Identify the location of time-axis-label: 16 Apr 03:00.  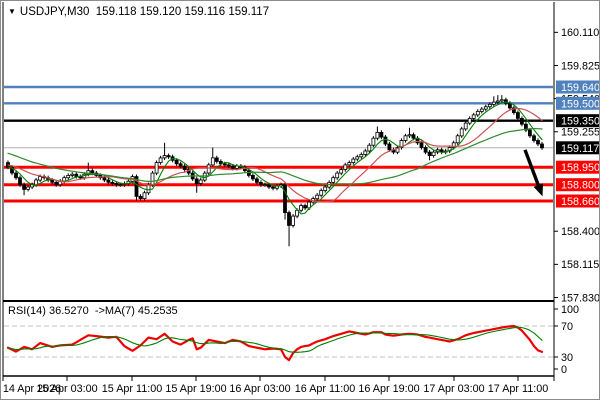
(259, 389).